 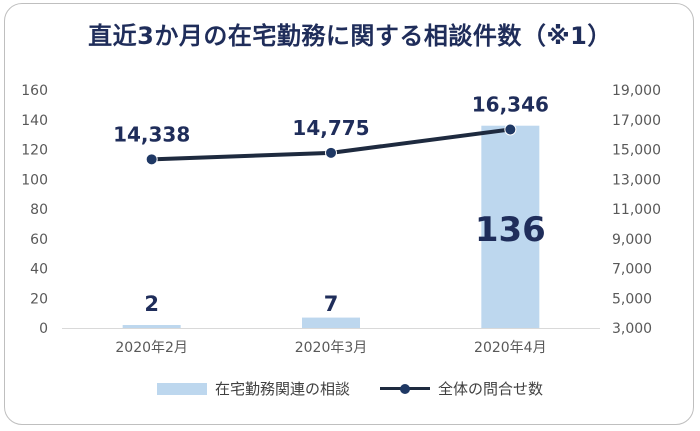 What do you see at coordinates (636, 91) in the screenshot?
I see `y-right-tick-label: 19,000` at bounding box center [636, 91].